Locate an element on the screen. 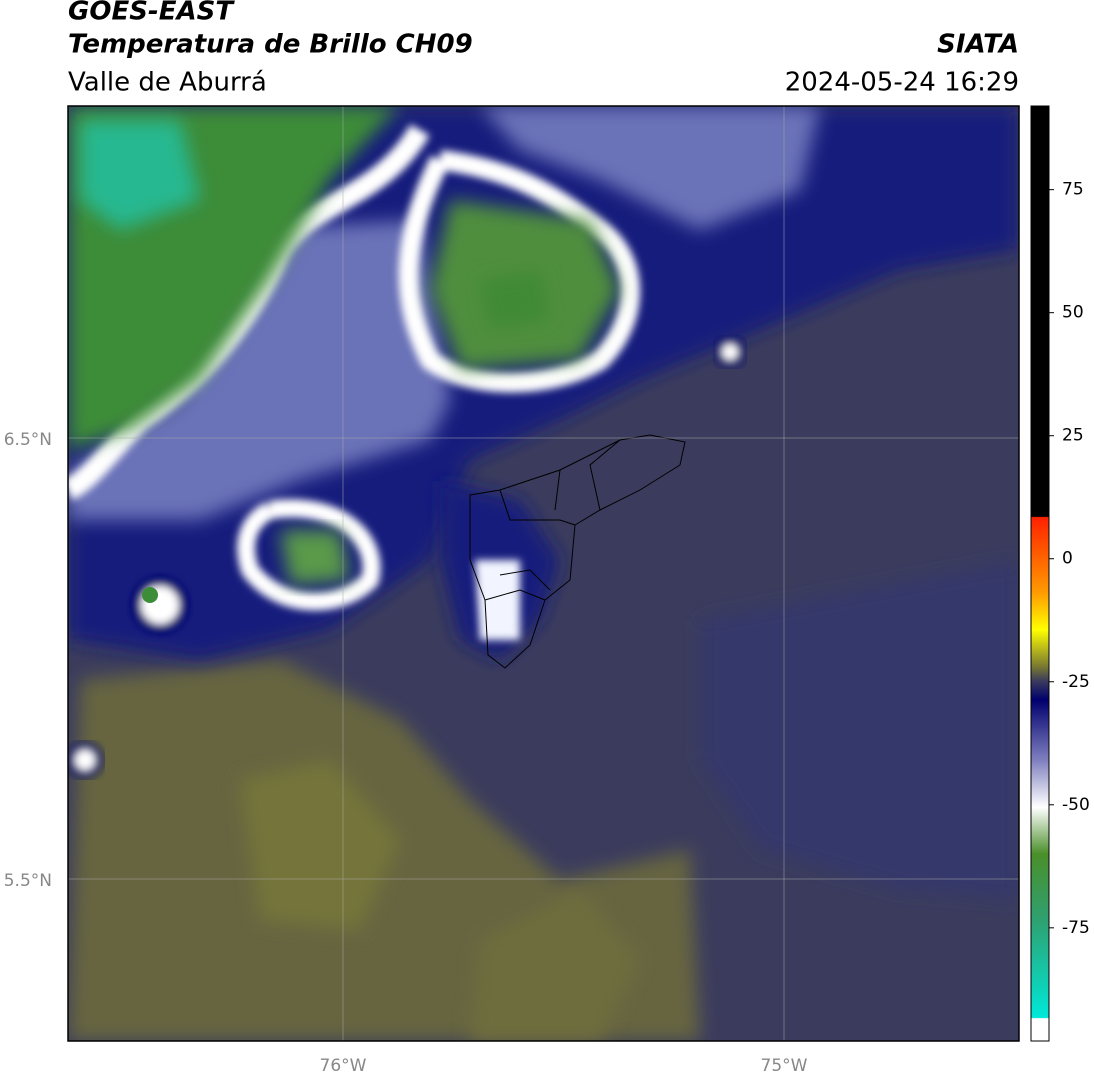 Image resolution: width=1094 pixels, height=1082 pixels. colorbar-tick-label: 50 is located at coordinates (1073, 313).